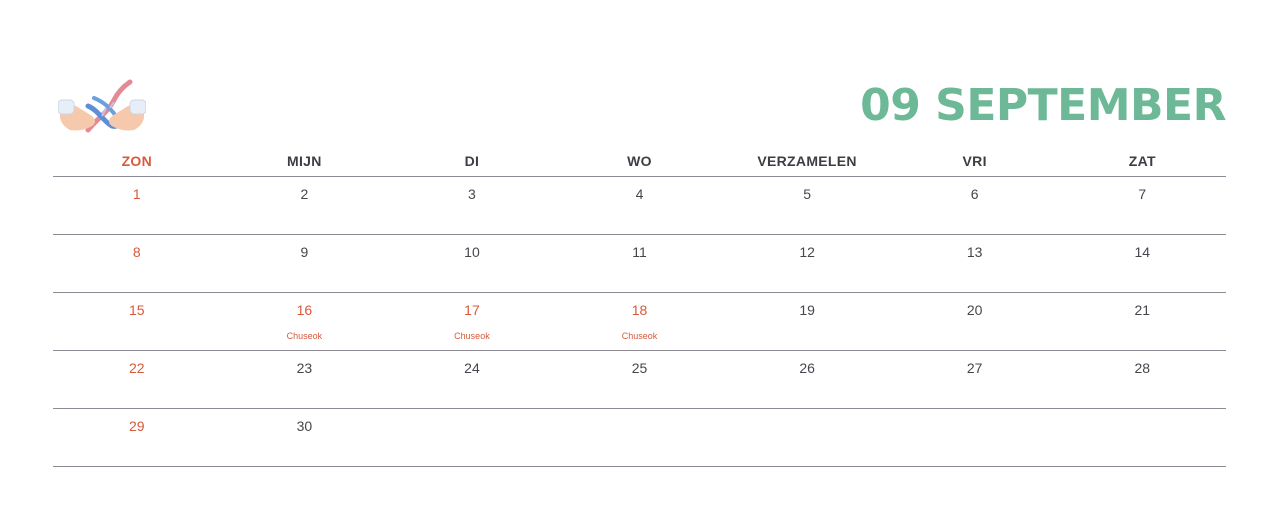 The width and height of the screenshot is (1280, 522). Describe the element at coordinates (1142, 310) in the screenshot. I see `day-number: 21` at that location.